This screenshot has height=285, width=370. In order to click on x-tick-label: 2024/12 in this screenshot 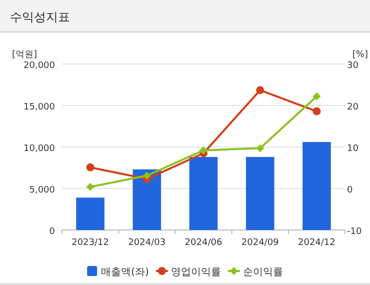, I will do `click(317, 243)`.